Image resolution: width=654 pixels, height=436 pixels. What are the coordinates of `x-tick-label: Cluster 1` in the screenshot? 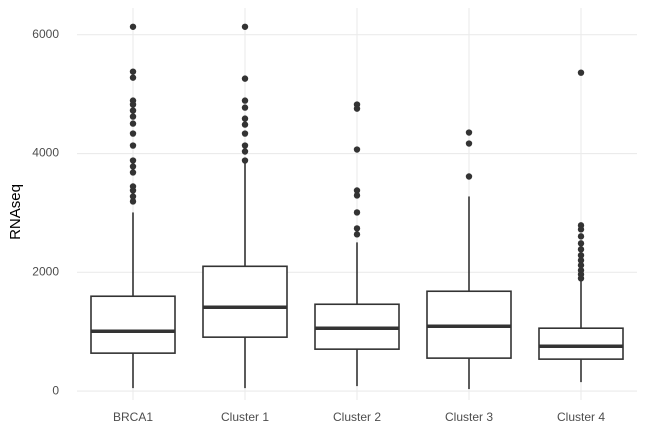 It's located at (245, 417).